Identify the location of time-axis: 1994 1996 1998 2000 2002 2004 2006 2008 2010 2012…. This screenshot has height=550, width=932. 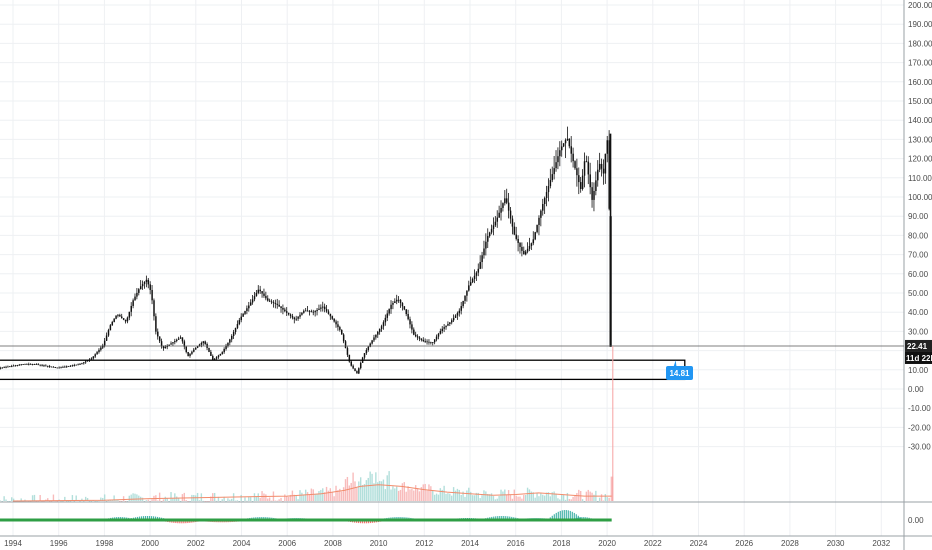
(447, 543).